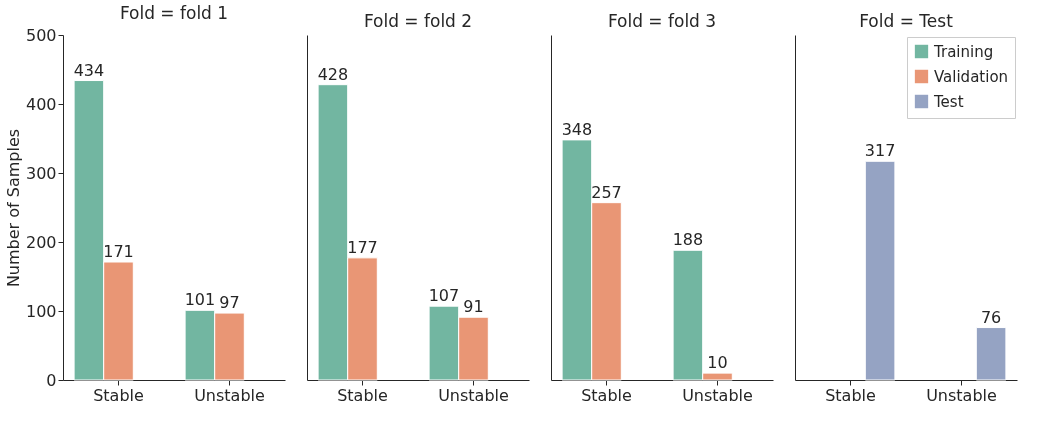 The width and height of the screenshot is (1059, 428). Describe the element at coordinates (971, 76) in the screenshot. I see `legend-label: Validation` at that location.